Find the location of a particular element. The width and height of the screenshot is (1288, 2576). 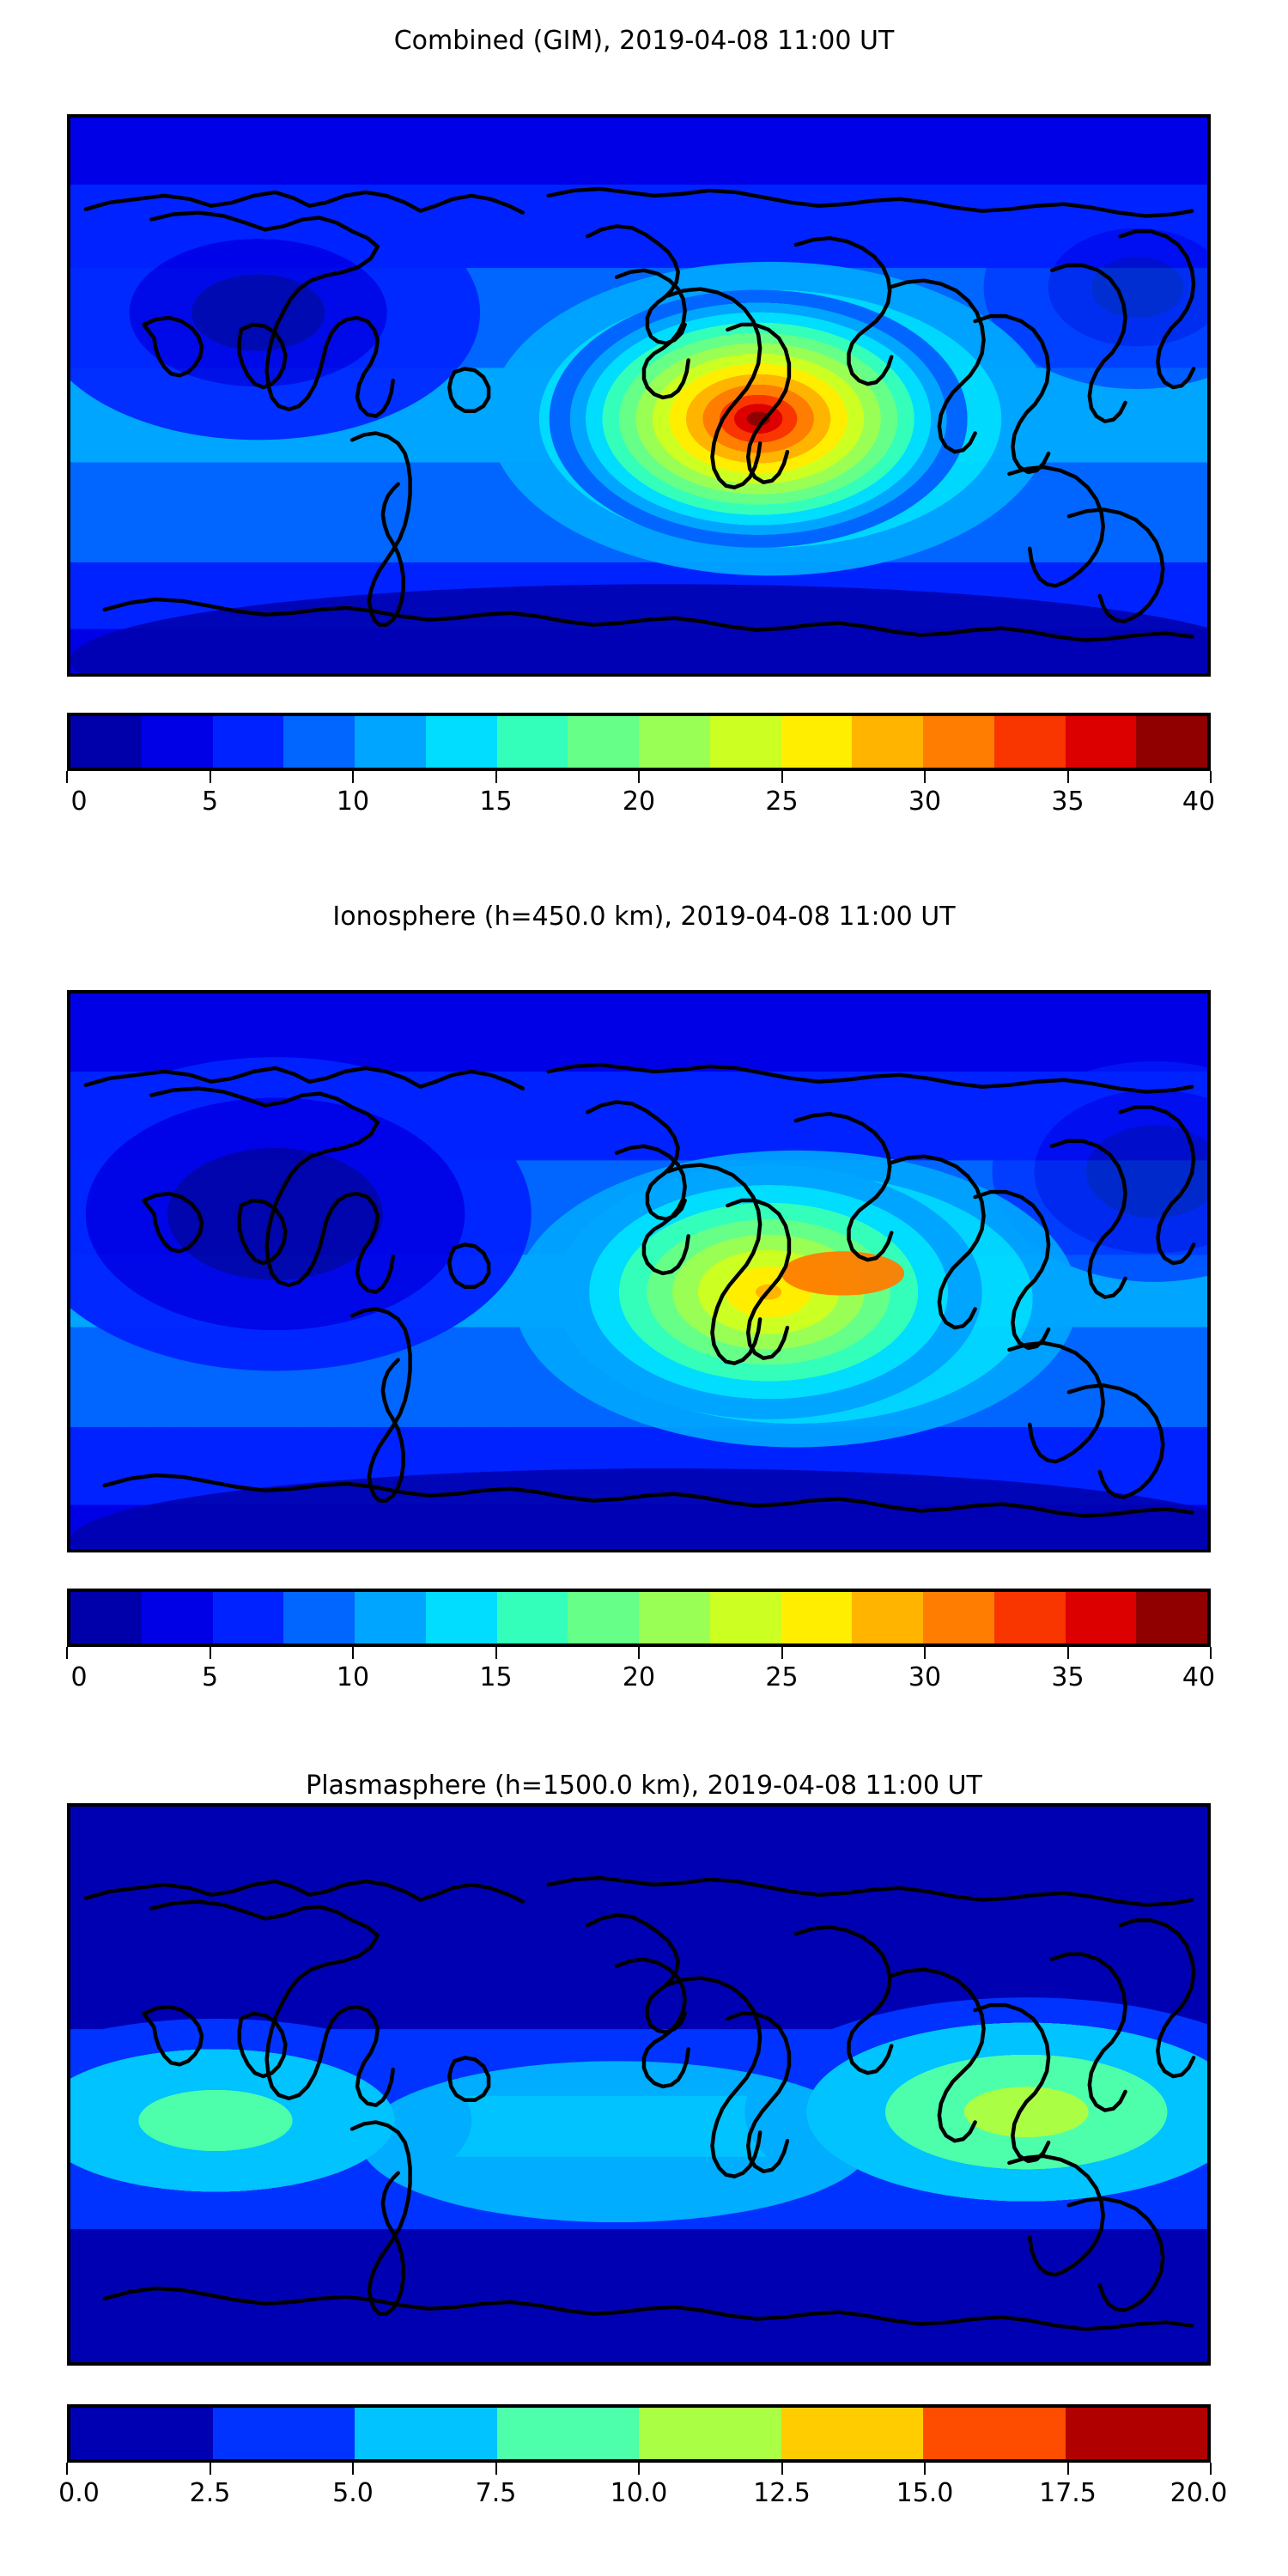

colorbar-tick-label: 7.5 is located at coordinates (496, 2493).